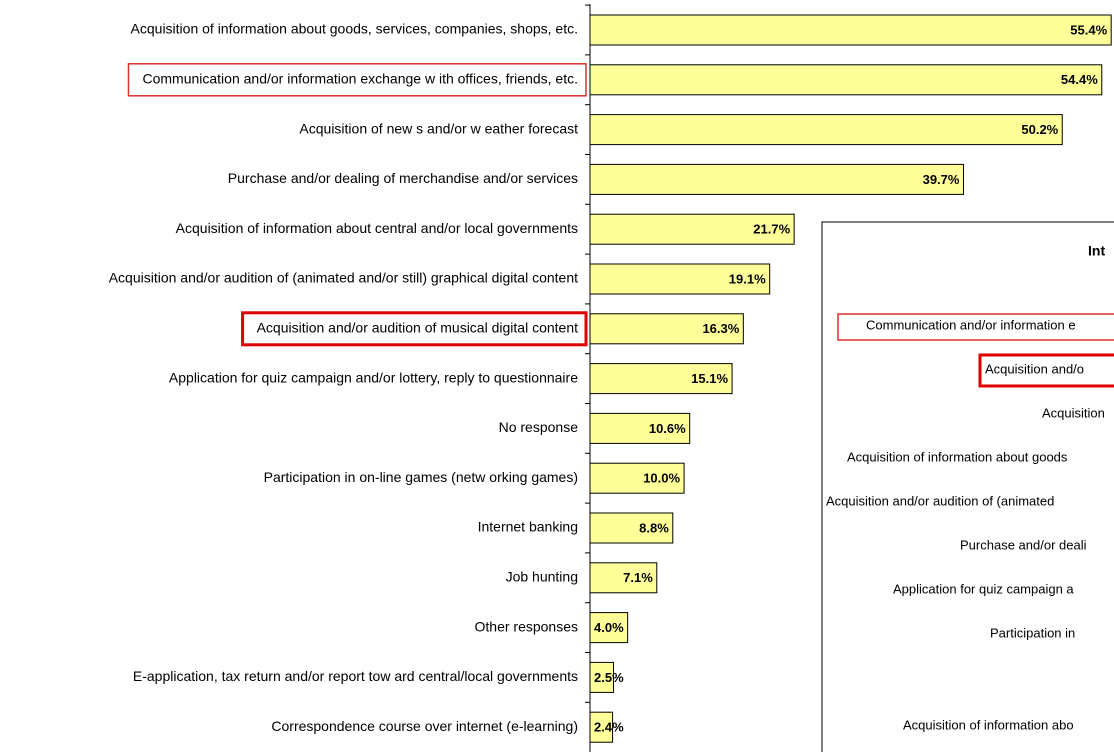  I want to click on data-label: 15.1%, so click(709, 378).